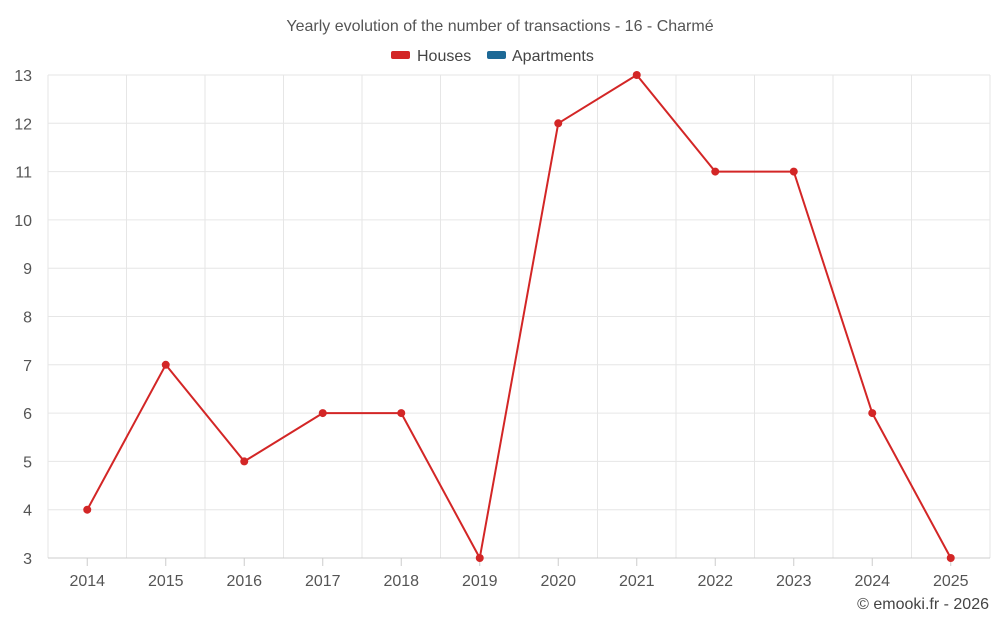 This screenshot has width=1000, height=625. What do you see at coordinates (27, 511) in the screenshot?
I see `y-tick-label: 4` at bounding box center [27, 511].